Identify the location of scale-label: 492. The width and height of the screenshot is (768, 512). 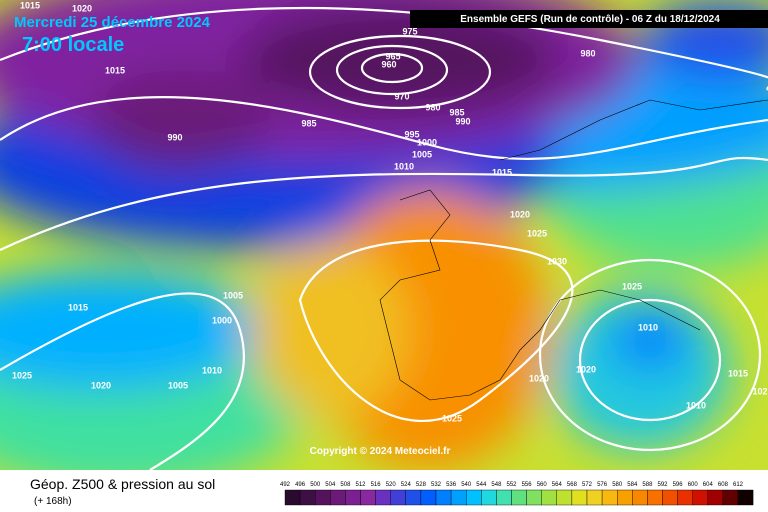
(285, 485).